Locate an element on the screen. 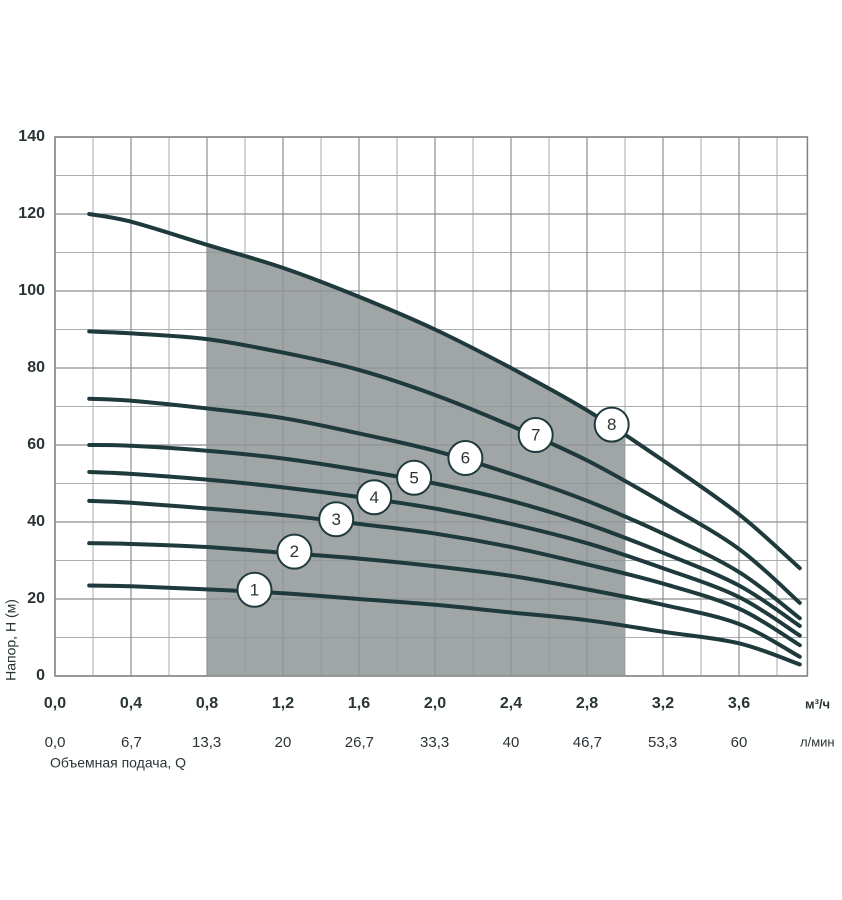 The image size is (842, 900). x-tick-label: 1,2 is located at coordinates (283, 703).